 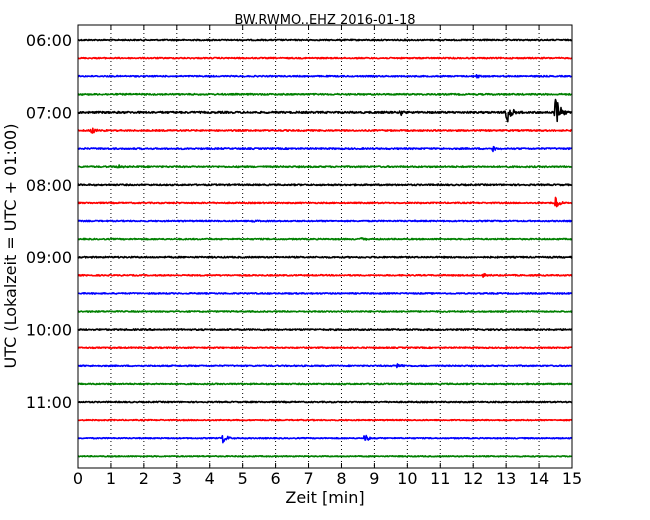 I want to click on y-tick-label: 11:00, so click(x=49, y=402).